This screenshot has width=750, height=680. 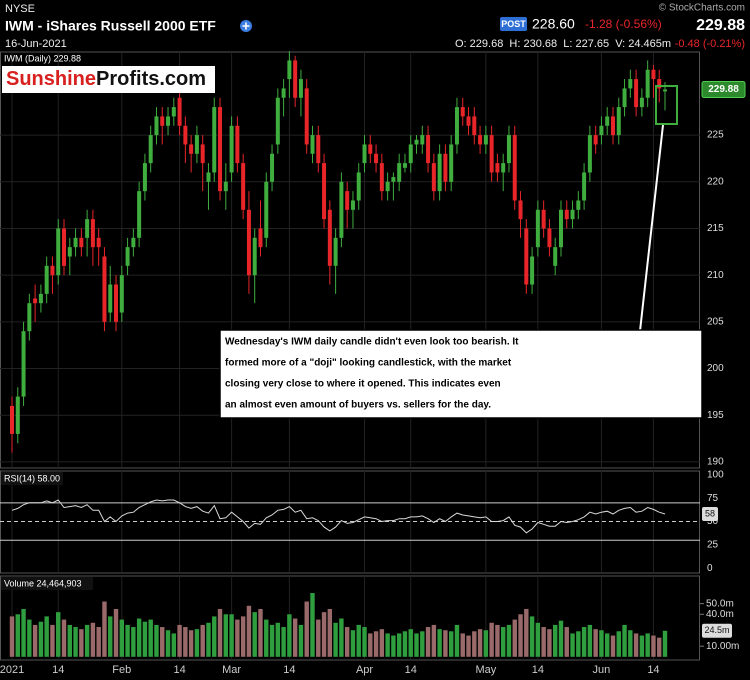 What do you see at coordinates (42, 58) in the screenshot?
I see `panel-legend: IWM (Daily) 229.88` at bounding box center [42, 58].